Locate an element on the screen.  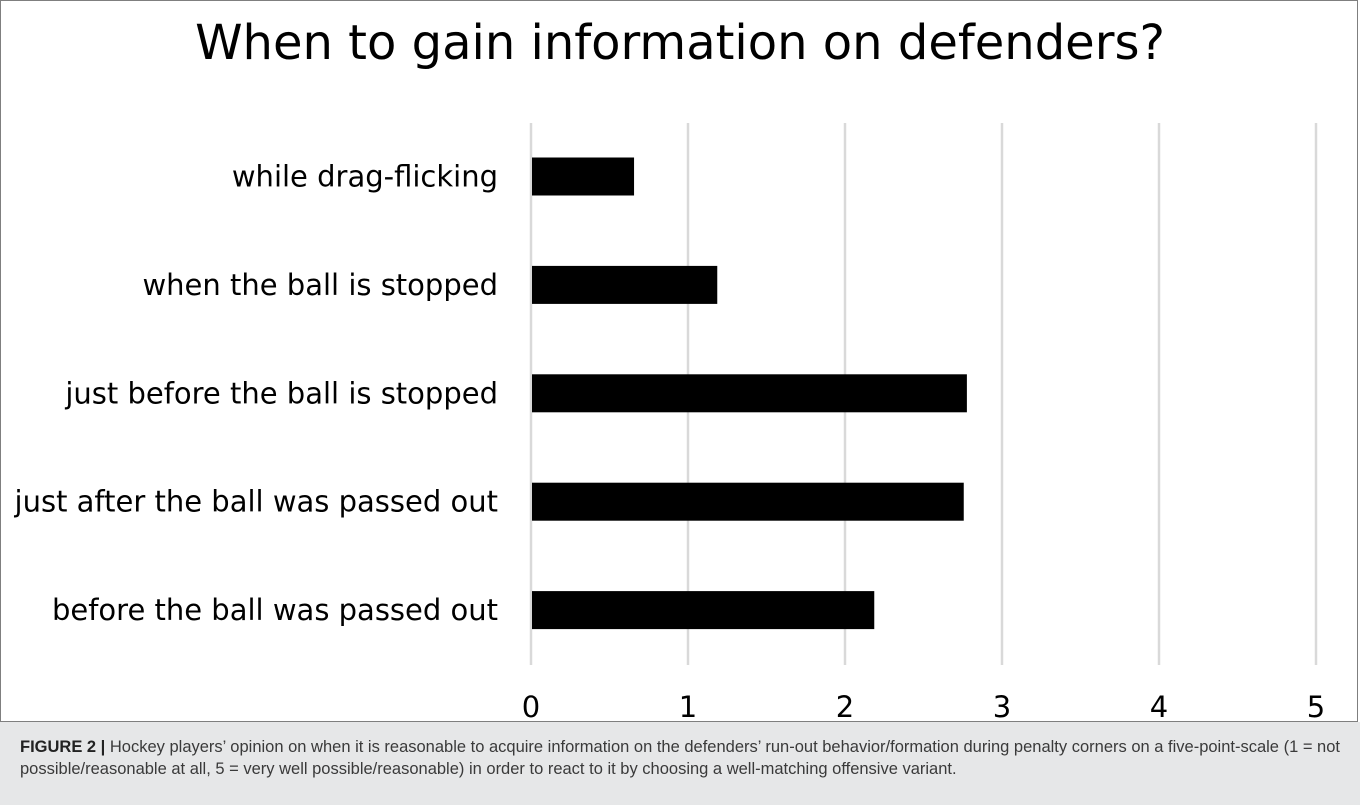
x-tick-label-0: 0 is located at coordinates (531, 706).